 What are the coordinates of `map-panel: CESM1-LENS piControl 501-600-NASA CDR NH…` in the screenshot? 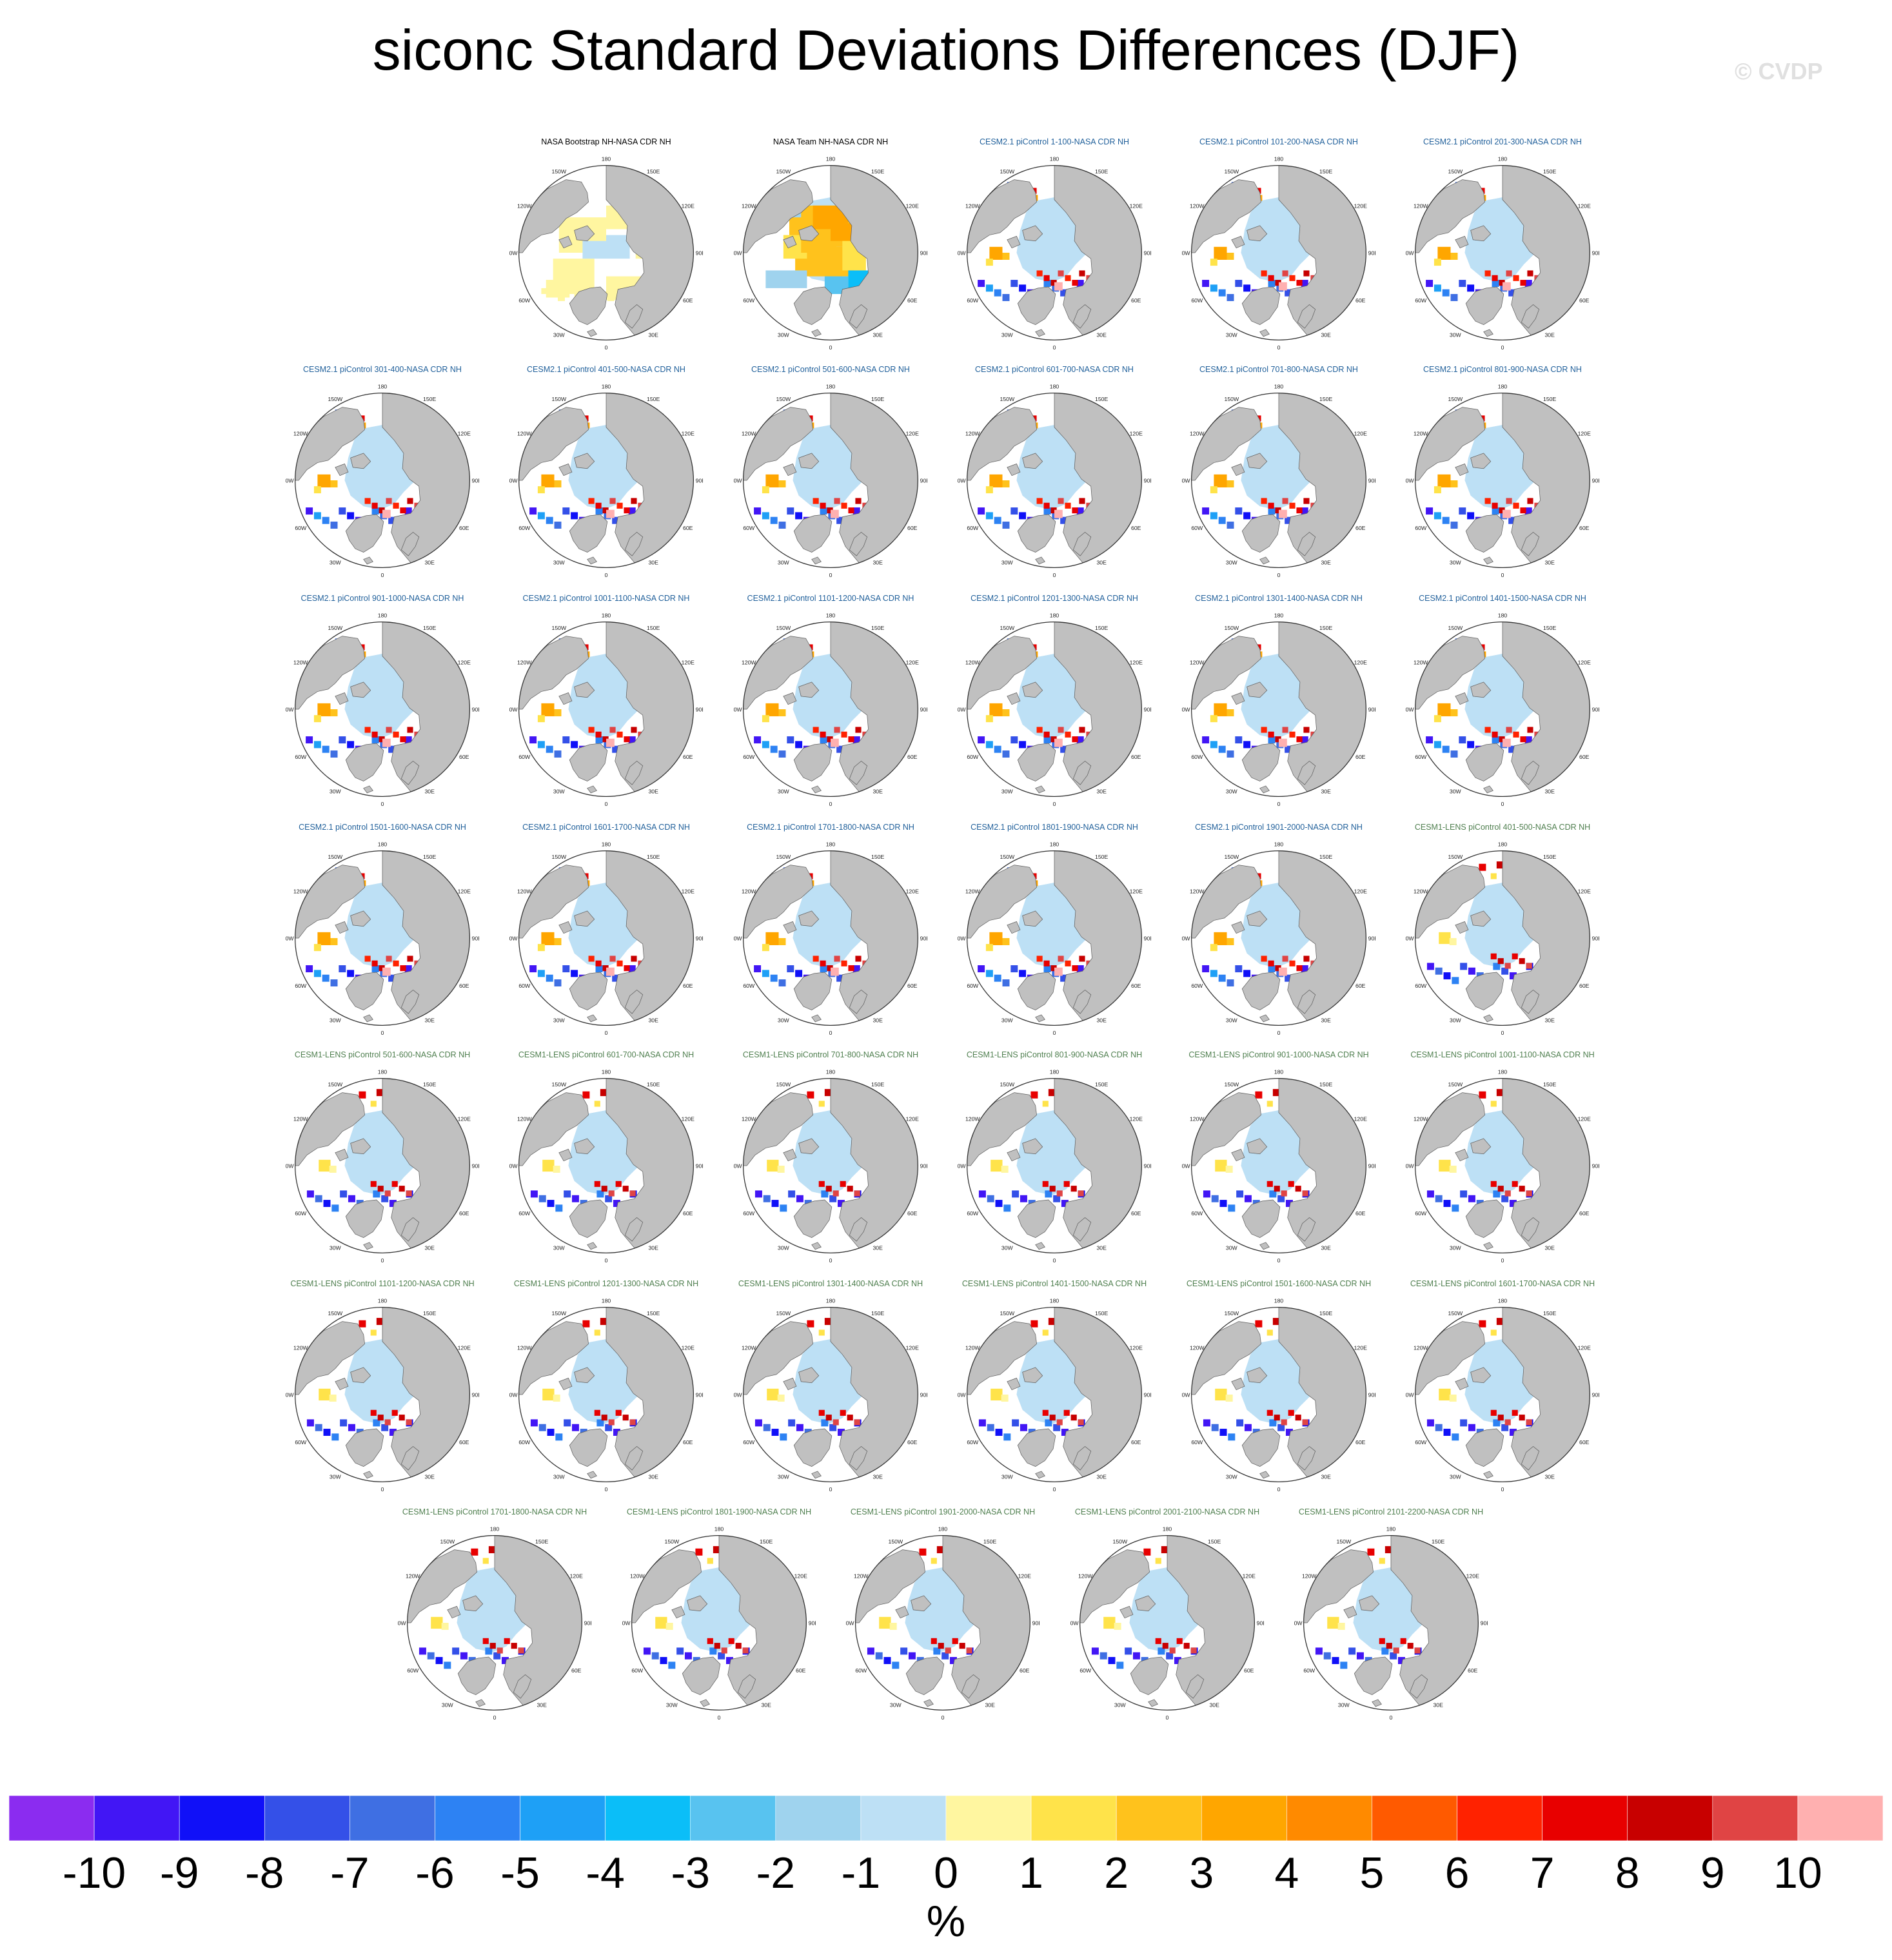 It's located at (382, 1162).